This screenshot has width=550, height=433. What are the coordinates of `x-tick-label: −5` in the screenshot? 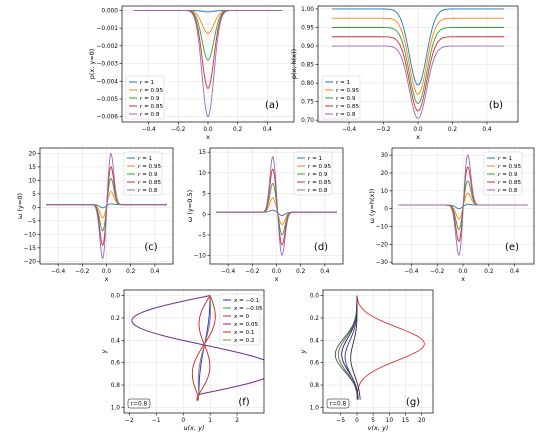 It's located at (341, 421).